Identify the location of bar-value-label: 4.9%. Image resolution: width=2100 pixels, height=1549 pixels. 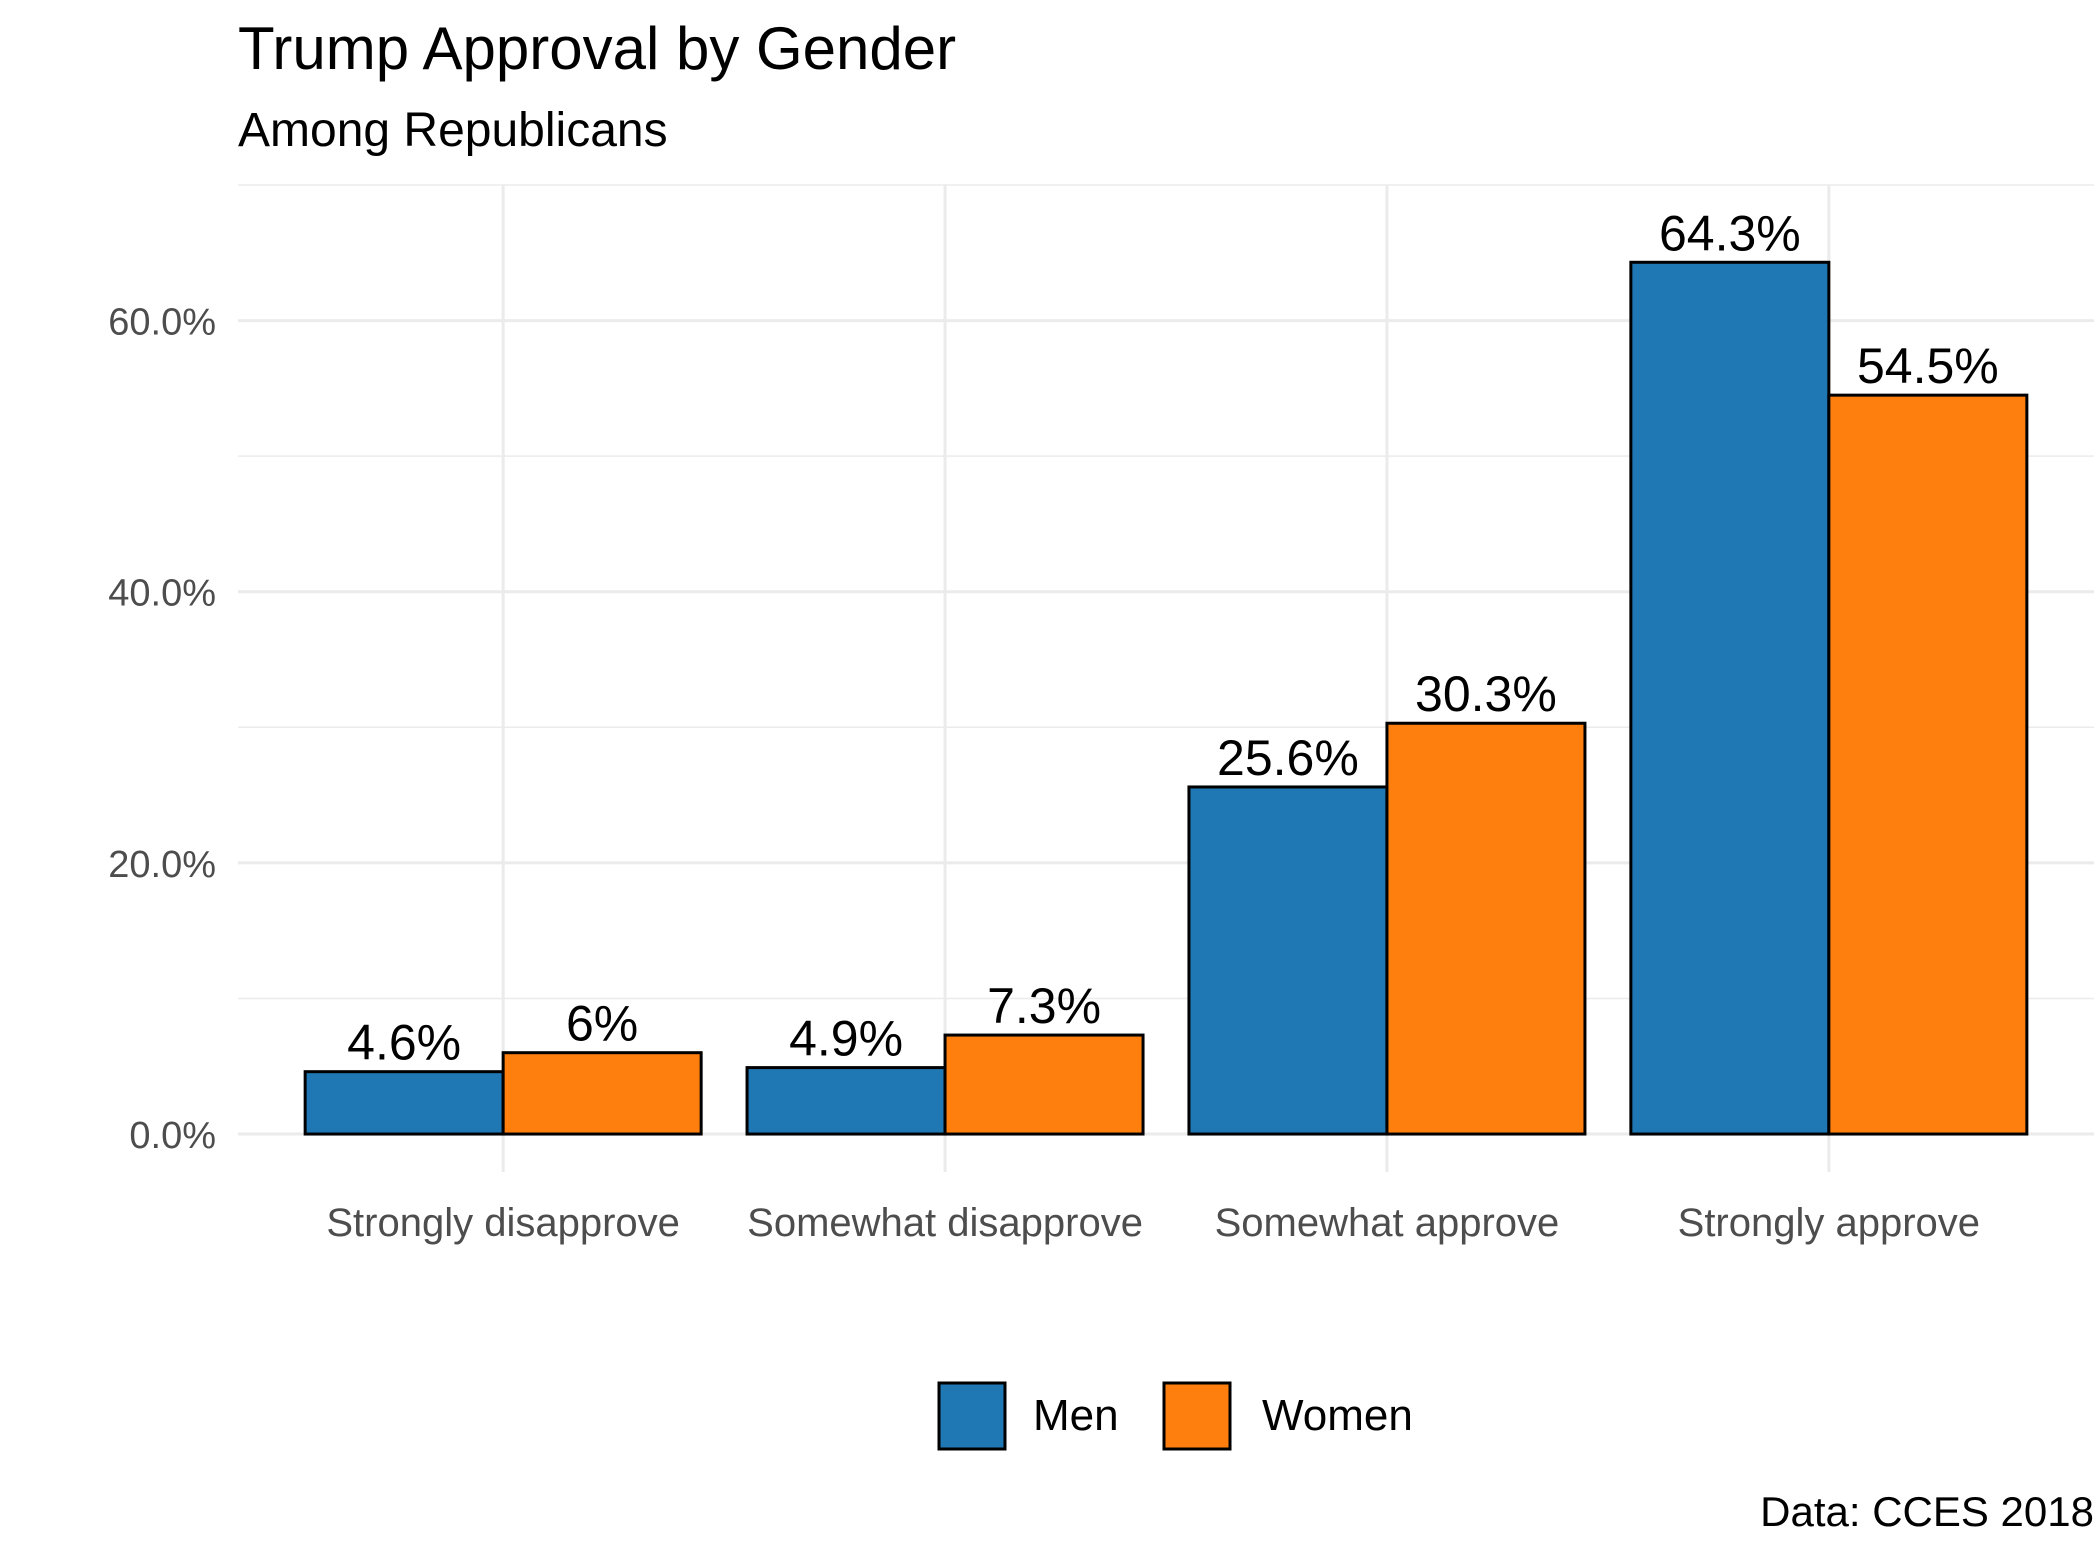
(846, 1039).